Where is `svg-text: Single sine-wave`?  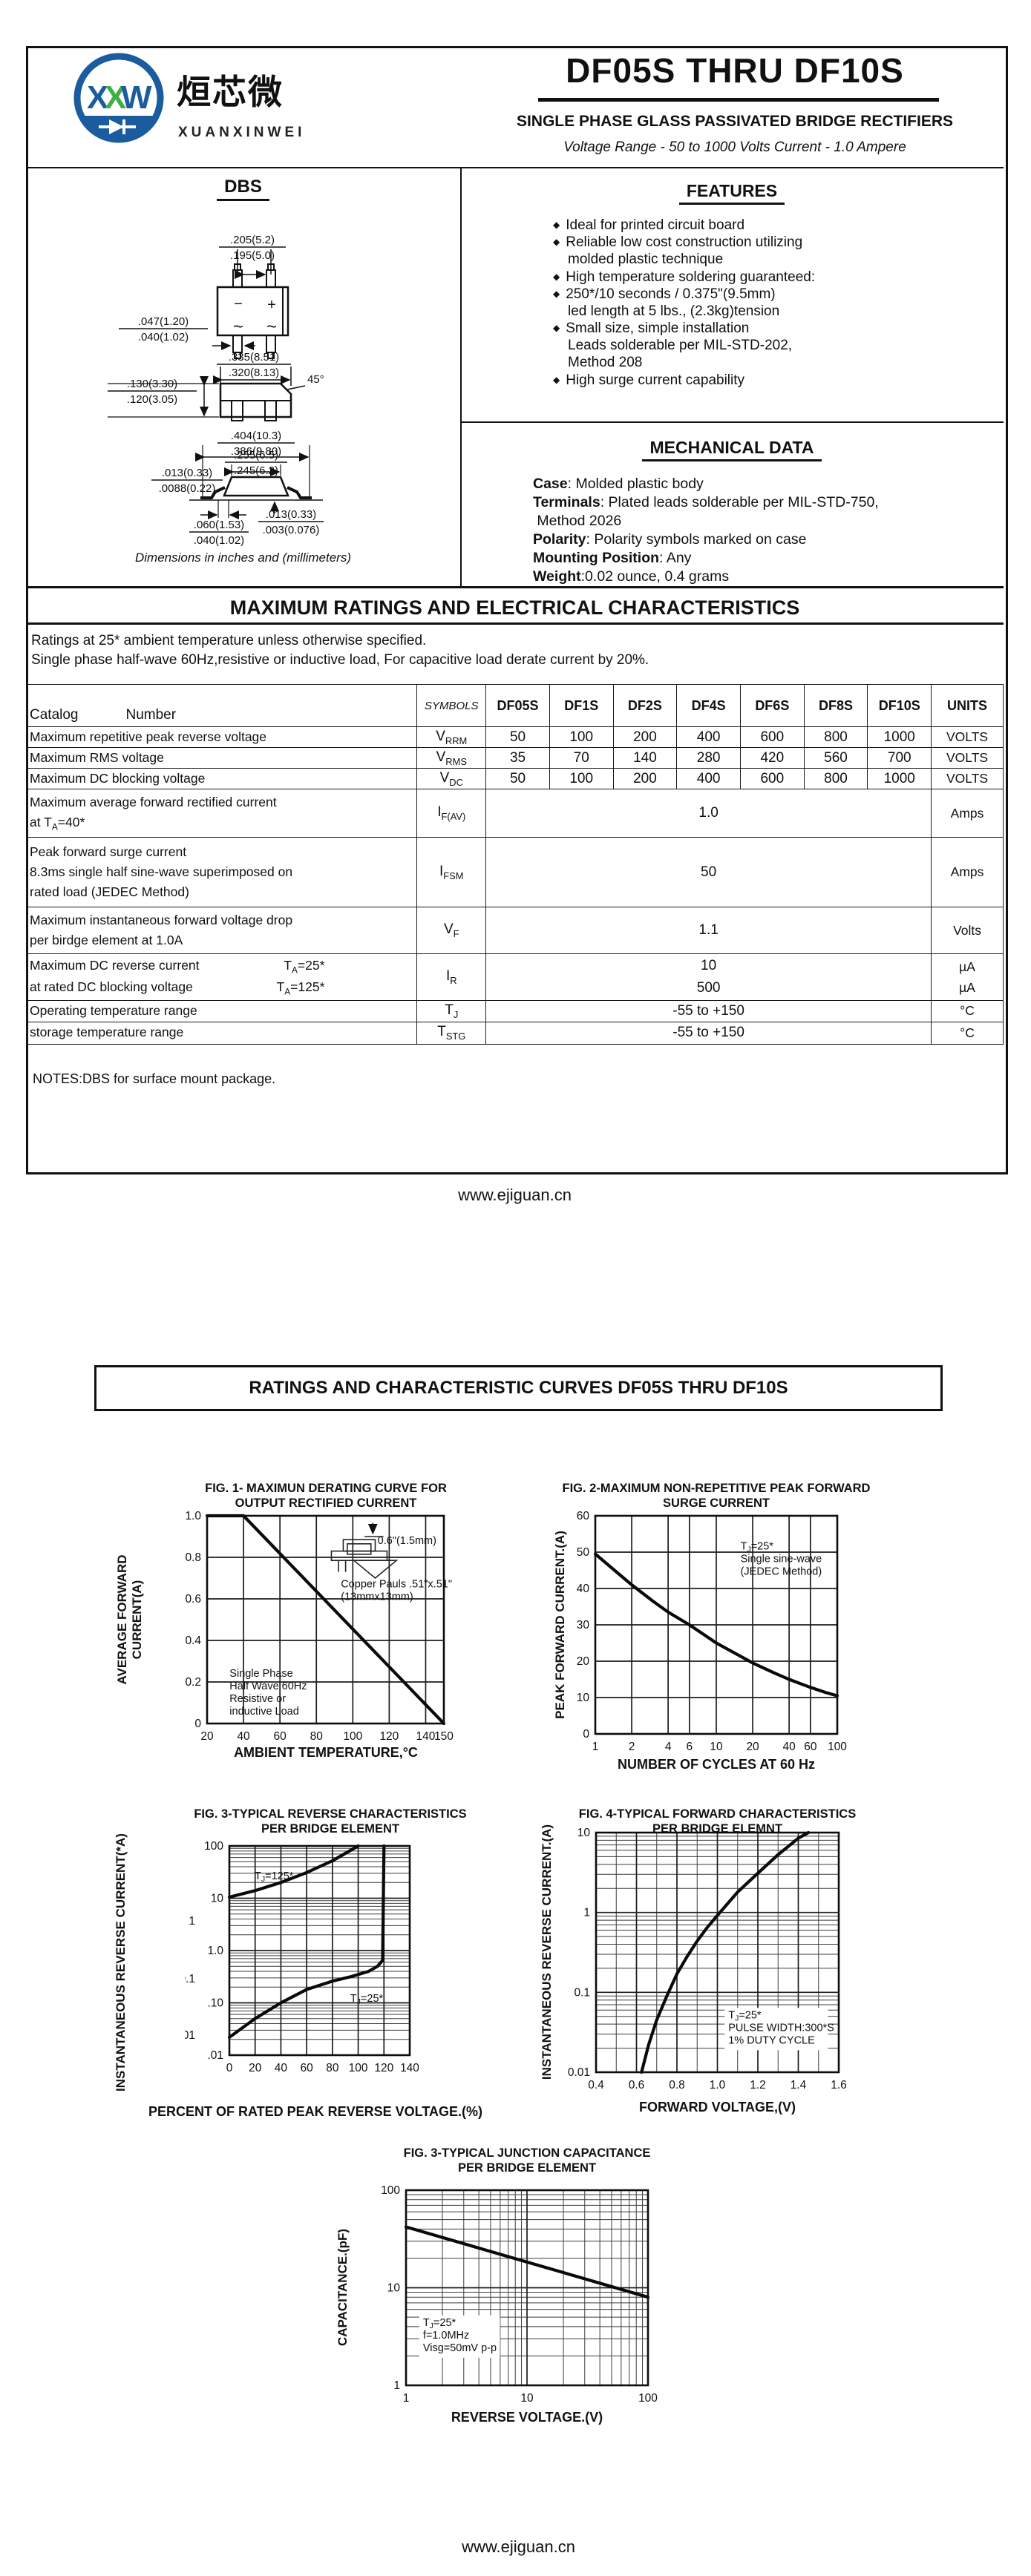 svg-text: Single sine-wave is located at coordinates (781, 1559).